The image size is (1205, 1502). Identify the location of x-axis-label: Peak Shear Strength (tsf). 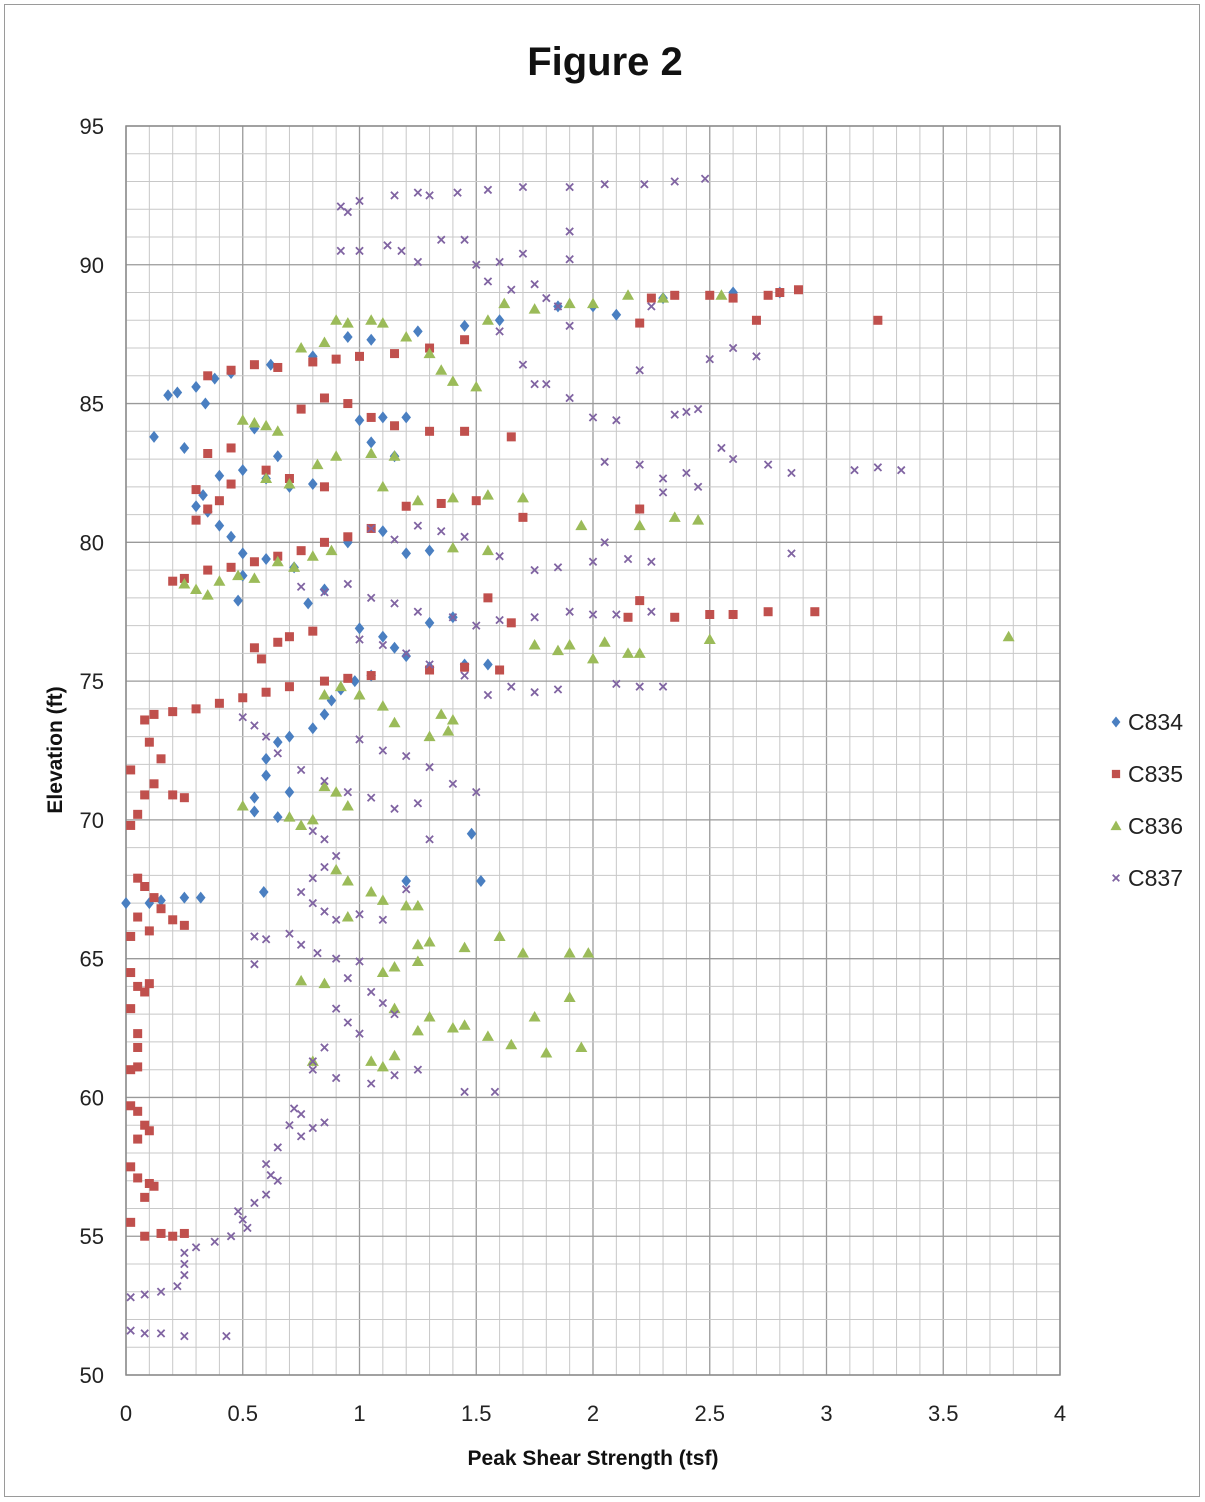
(593, 1458).